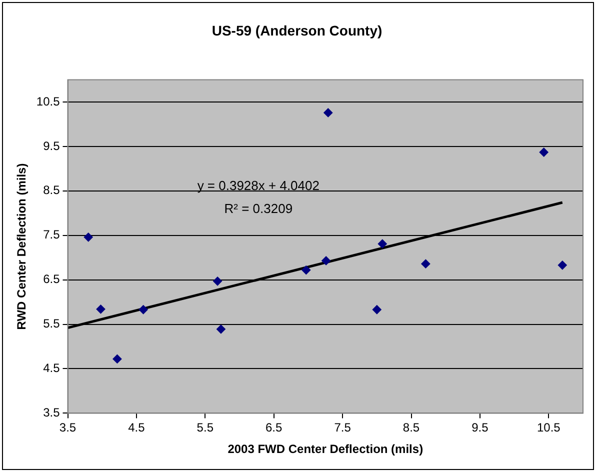  Describe the element at coordinates (21, 246) in the screenshot. I see `y-axis-title: RWD Center Deflection (mils)` at that location.